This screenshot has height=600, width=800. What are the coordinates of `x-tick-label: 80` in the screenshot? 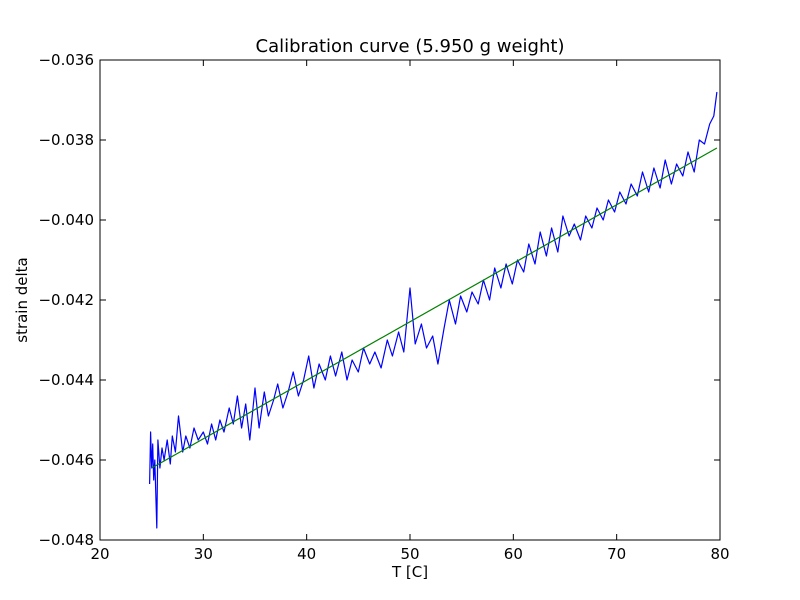 It's located at (719, 554).